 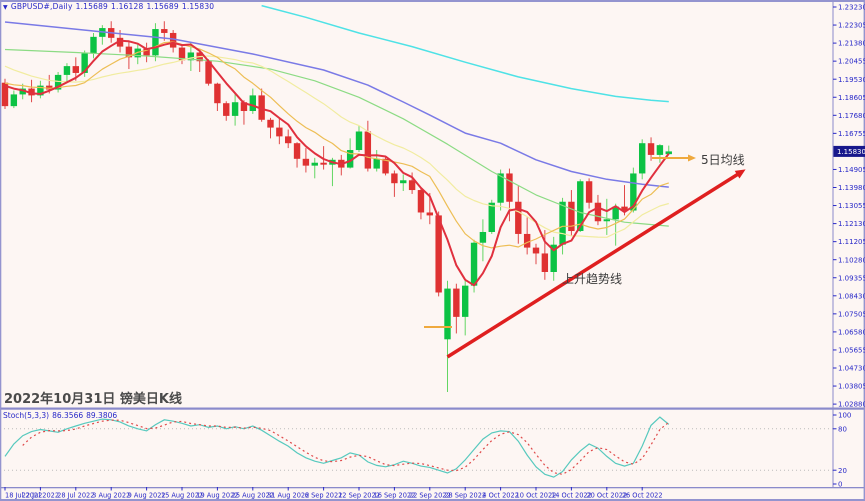 What do you see at coordinates (536, 496) in the screenshot?
I see `svg-text: 10 Oct 2022` at bounding box center [536, 496].